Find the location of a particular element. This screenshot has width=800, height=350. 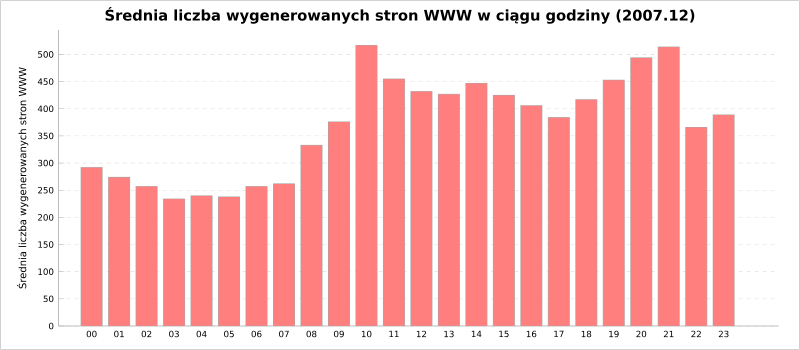

y-tick-label: 50 is located at coordinates (49, 299).